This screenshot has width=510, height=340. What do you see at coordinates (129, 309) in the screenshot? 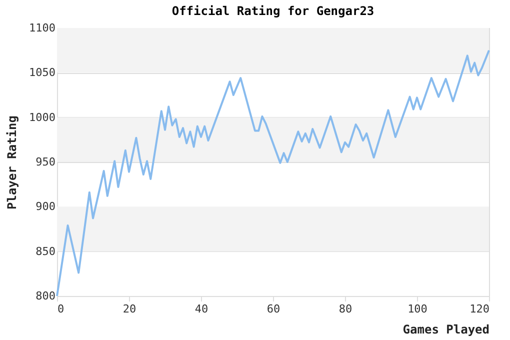
I see `x-tick-label: 20` at bounding box center [129, 309].